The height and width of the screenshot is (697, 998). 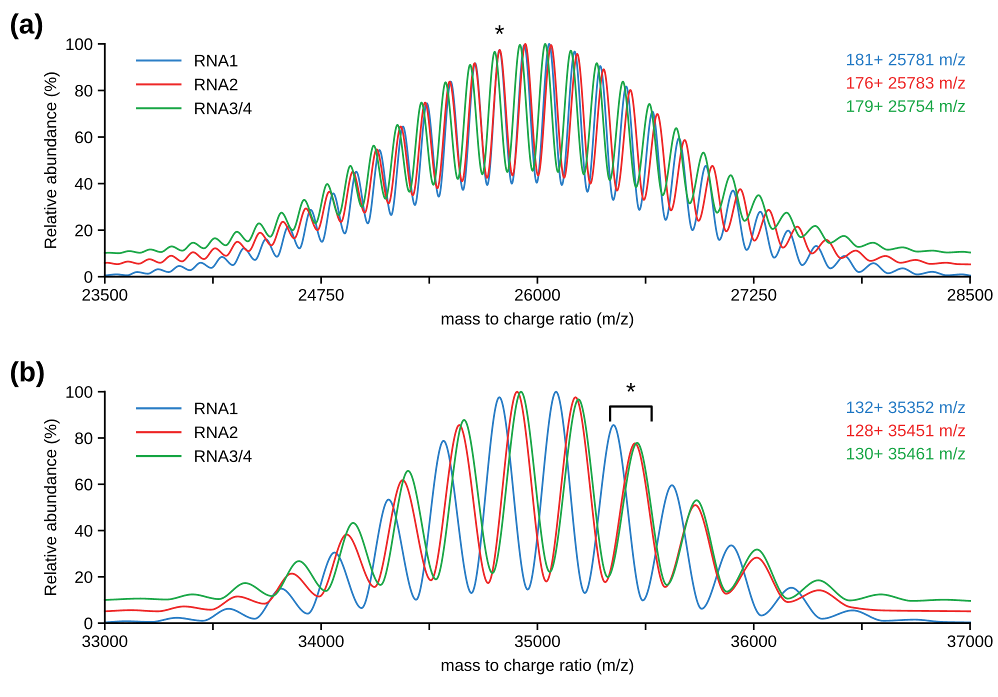 What do you see at coordinates (321, 294) in the screenshot?
I see `x-tick-label: 24750` at bounding box center [321, 294].